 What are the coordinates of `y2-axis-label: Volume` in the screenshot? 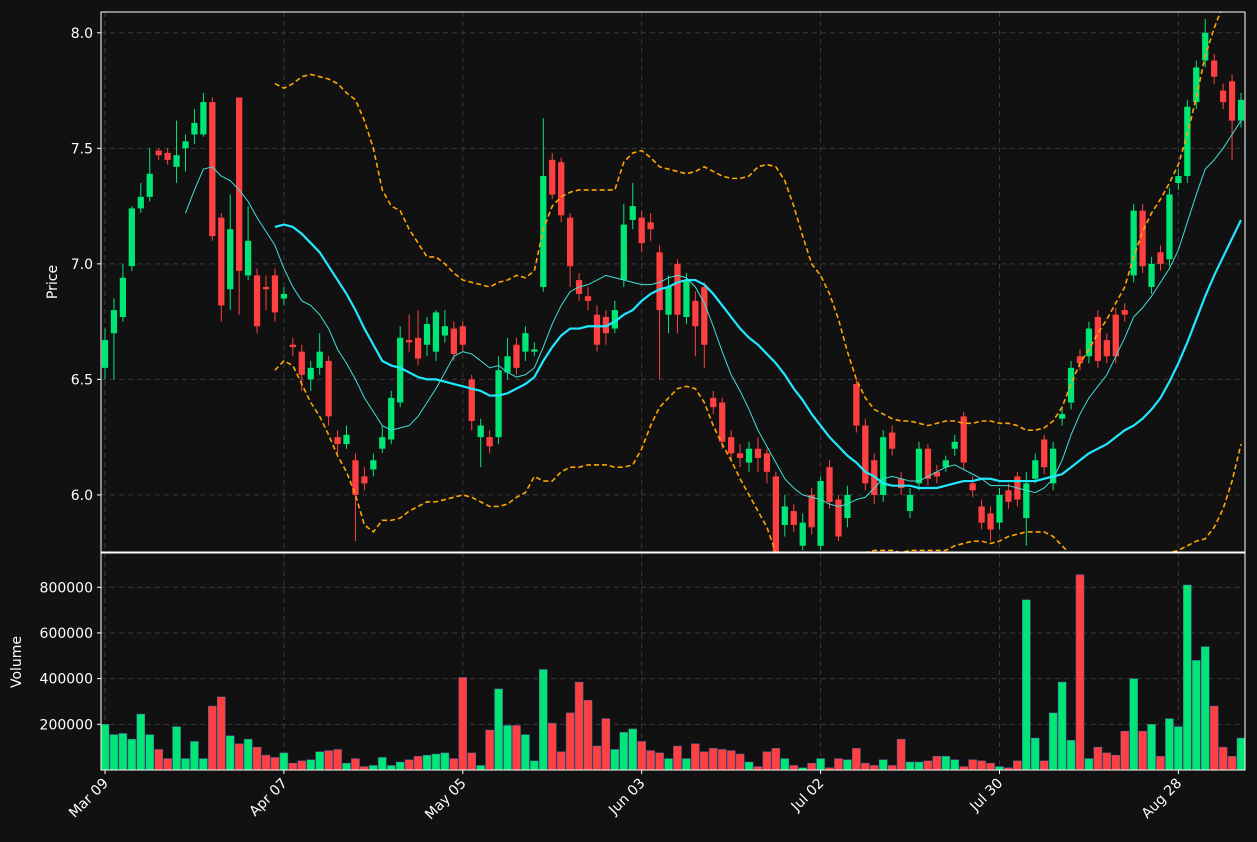 It's located at (17, 662).